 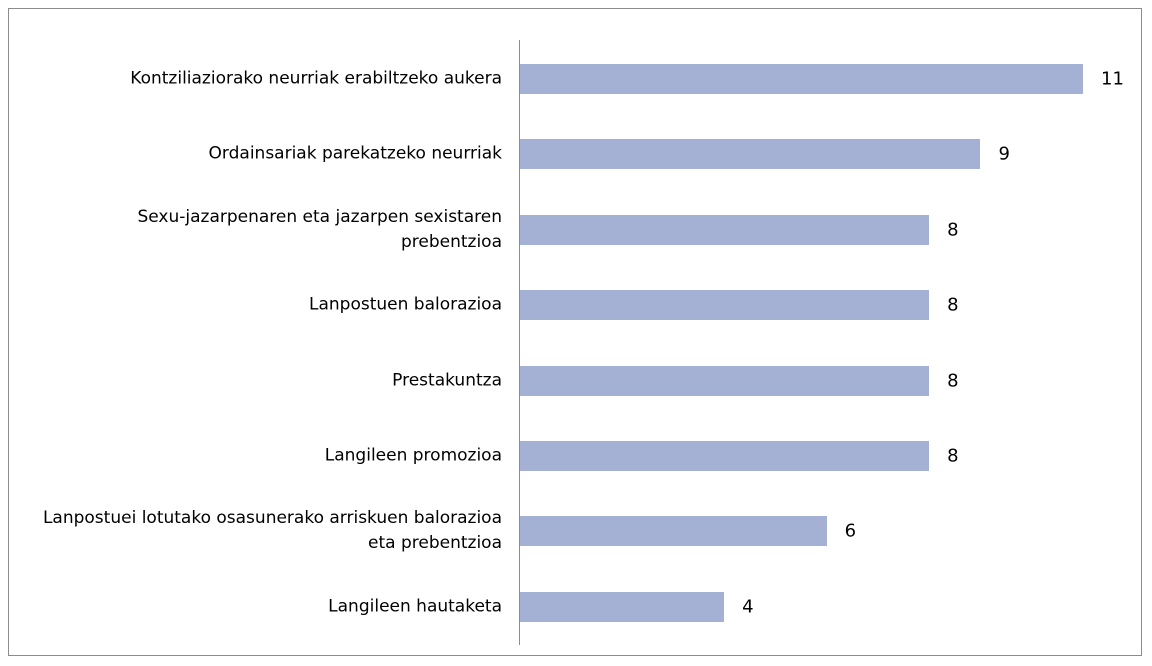 I want to click on category-label: Langileen promozioa, so click(x=413, y=455).